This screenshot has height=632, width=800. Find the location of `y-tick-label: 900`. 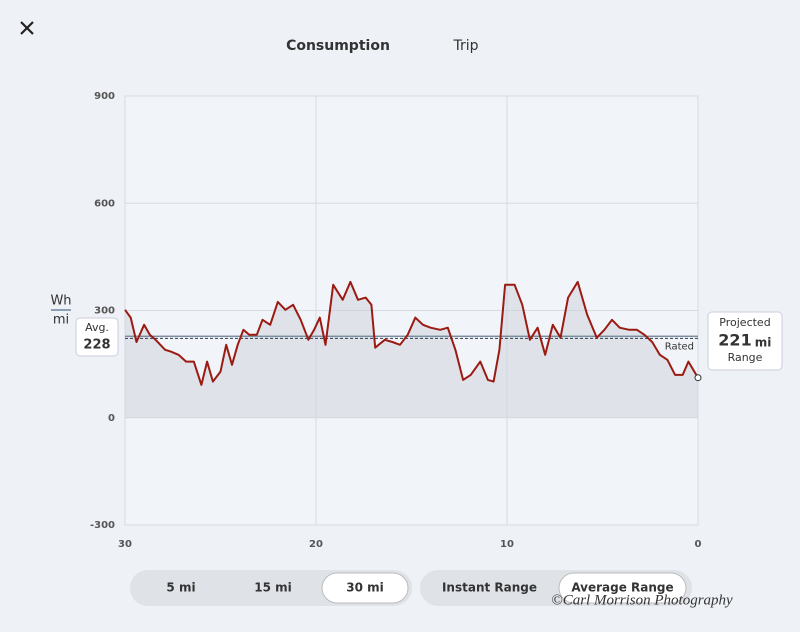

y-tick-label: 900 is located at coordinates (104, 96).